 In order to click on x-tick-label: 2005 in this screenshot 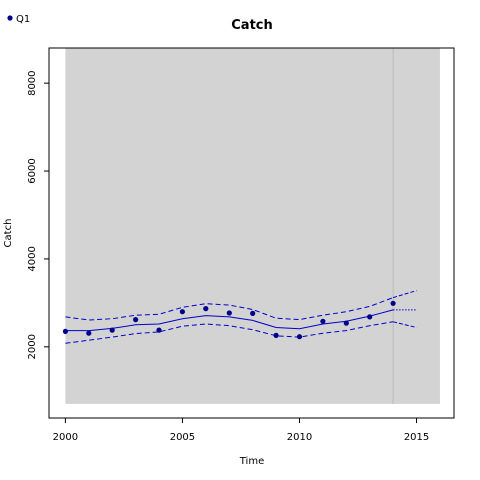, I will do `click(182, 437)`.